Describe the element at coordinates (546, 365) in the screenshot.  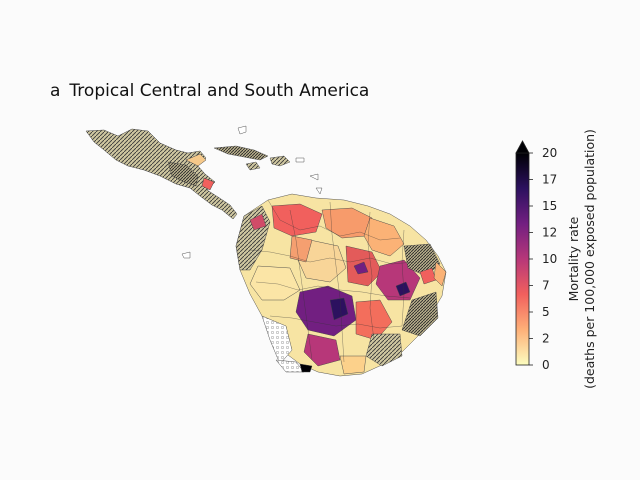
I see `colorbar-tick-label: 0` at that location.